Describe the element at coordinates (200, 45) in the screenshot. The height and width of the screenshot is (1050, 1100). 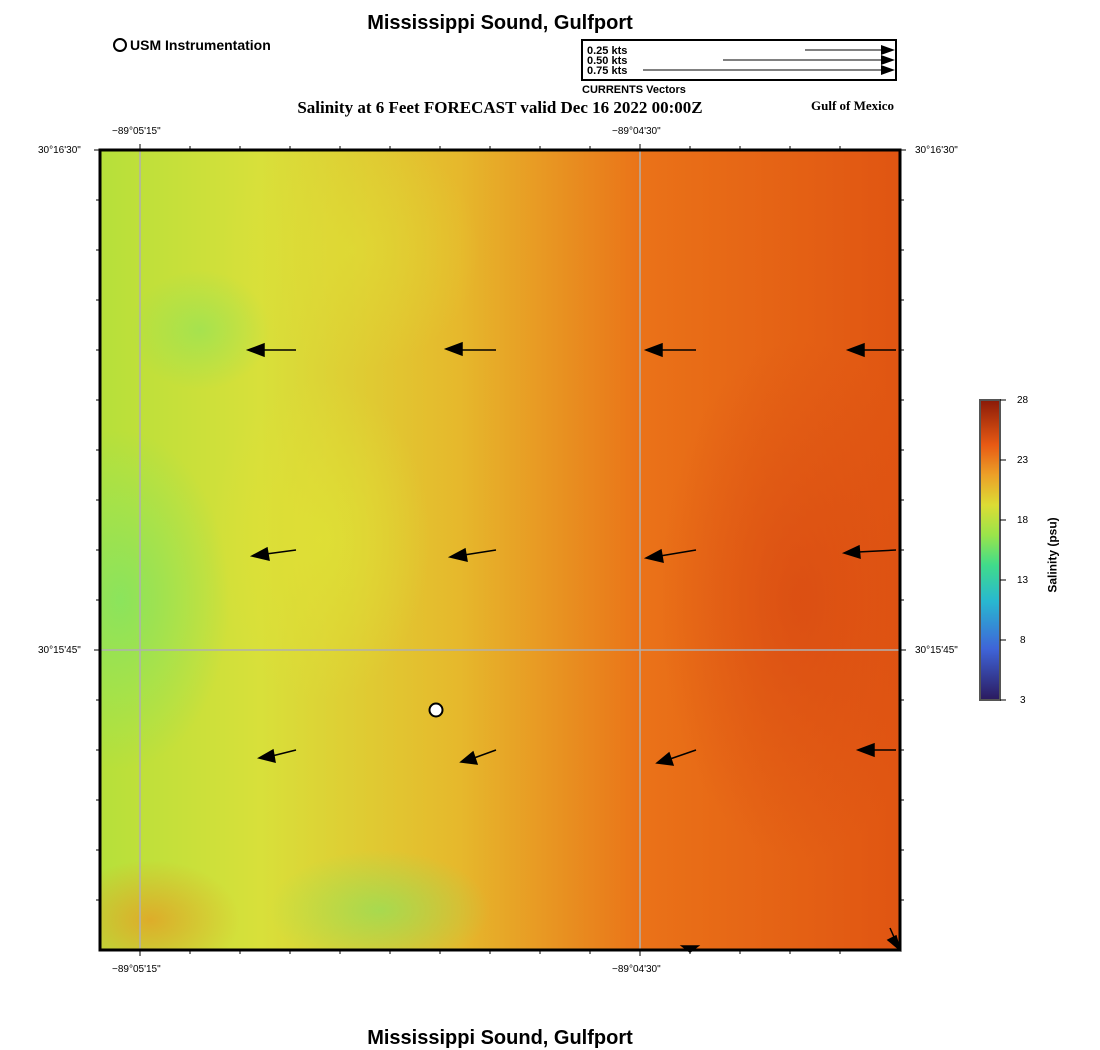
I see `usm-legend-label: USM Instrumentation` at that location.